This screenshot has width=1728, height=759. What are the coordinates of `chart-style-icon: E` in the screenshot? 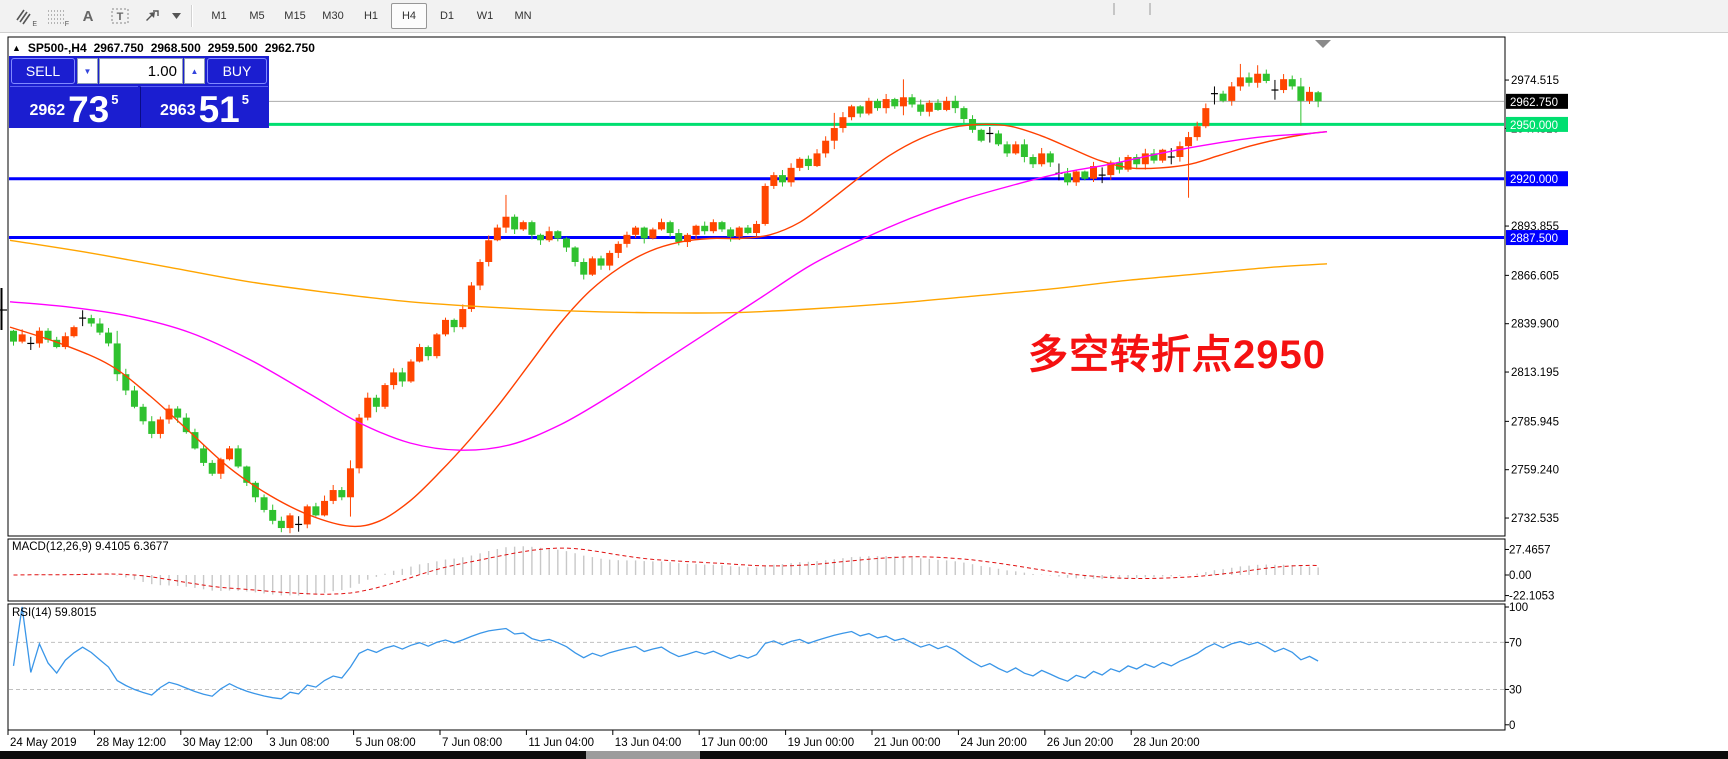 It's located at (24, 16).